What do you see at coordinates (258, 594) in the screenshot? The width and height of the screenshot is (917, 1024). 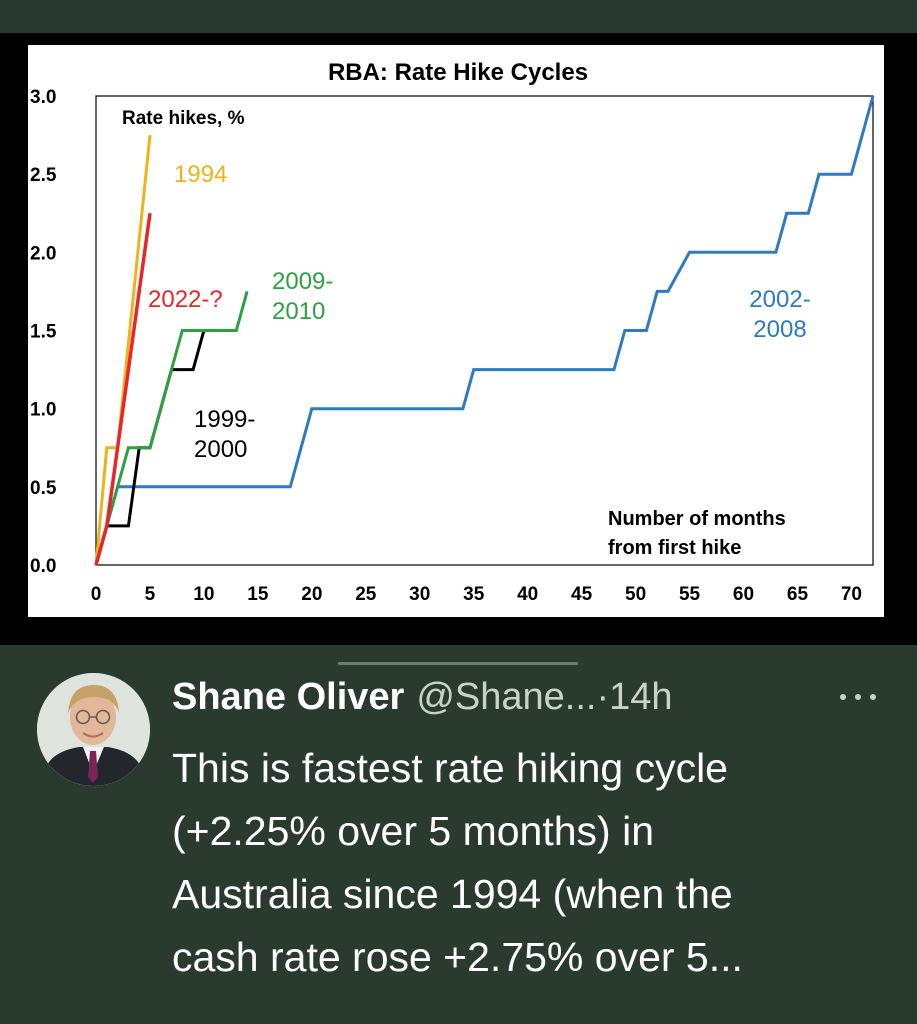 I see `x-tick-label: 15` at bounding box center [258, 594].